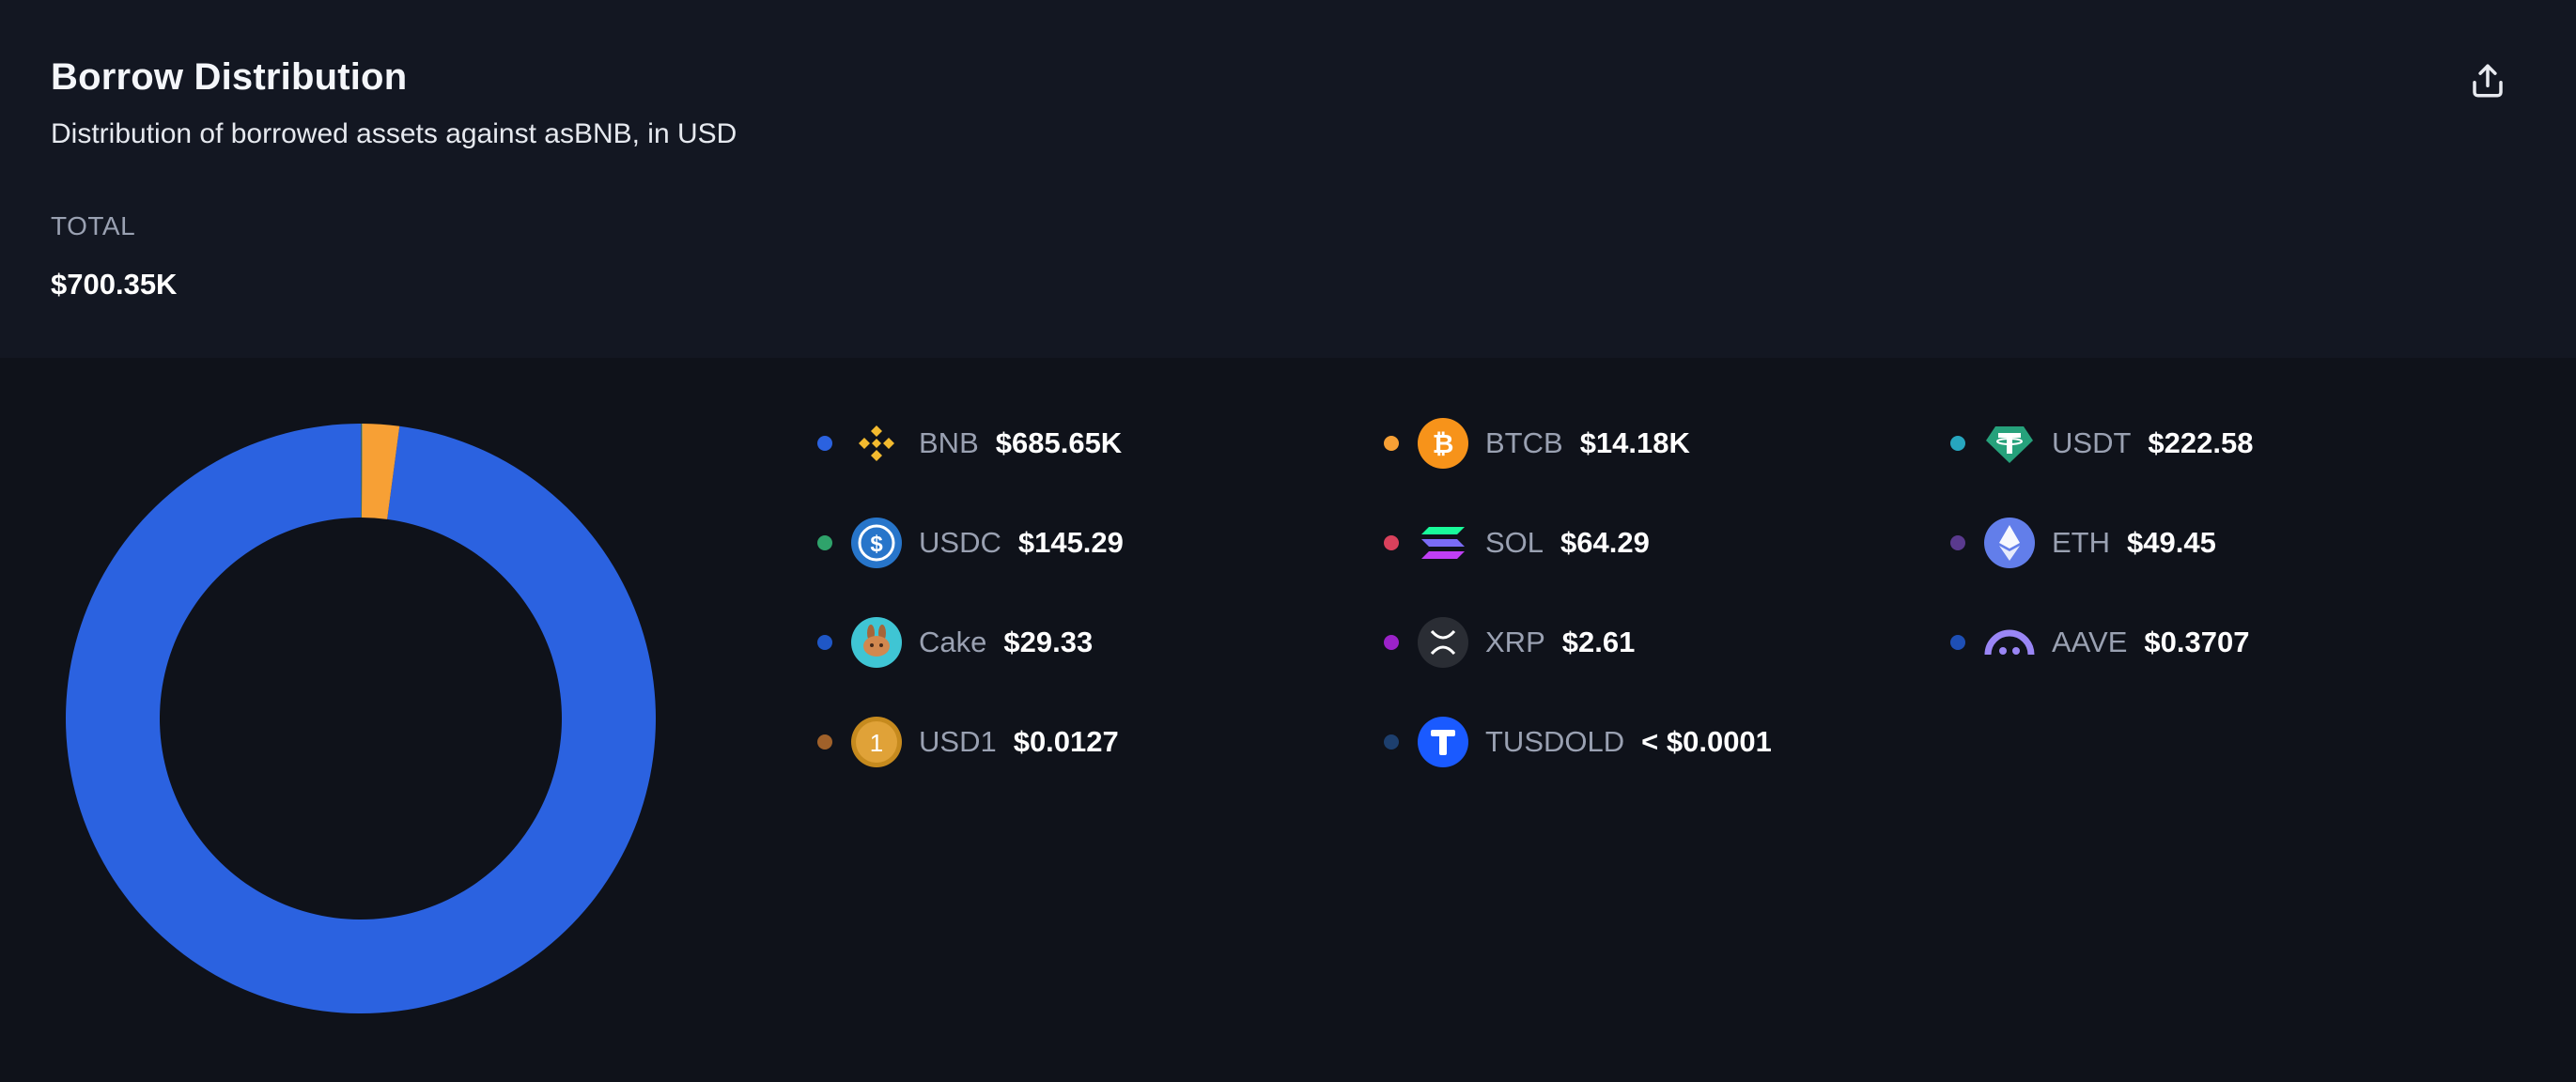  What do you see at coordinates (1515, 542) in the screenshot?
I see `legend-symbol: SOL` at bounding box center [1515, 542].